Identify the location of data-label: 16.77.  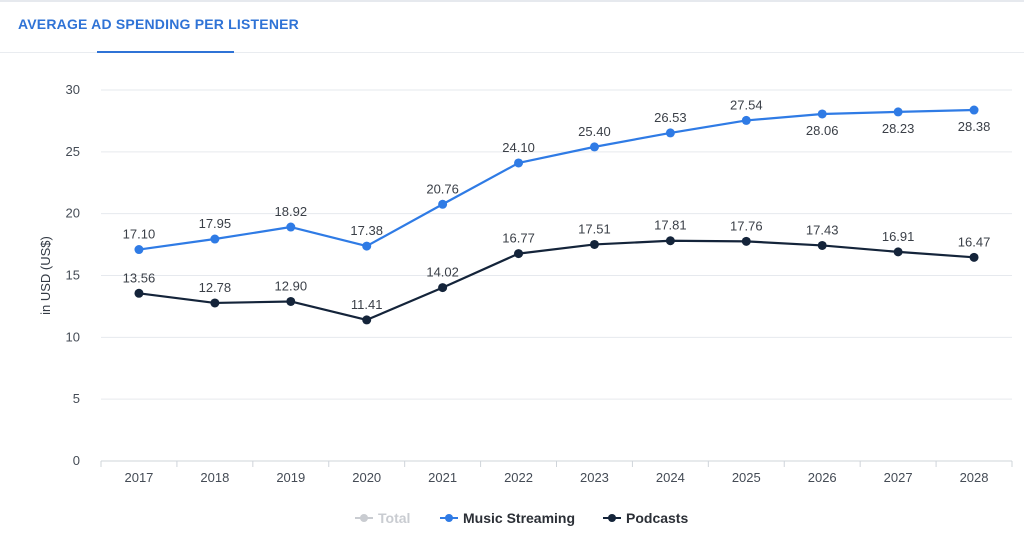
(518, 238).